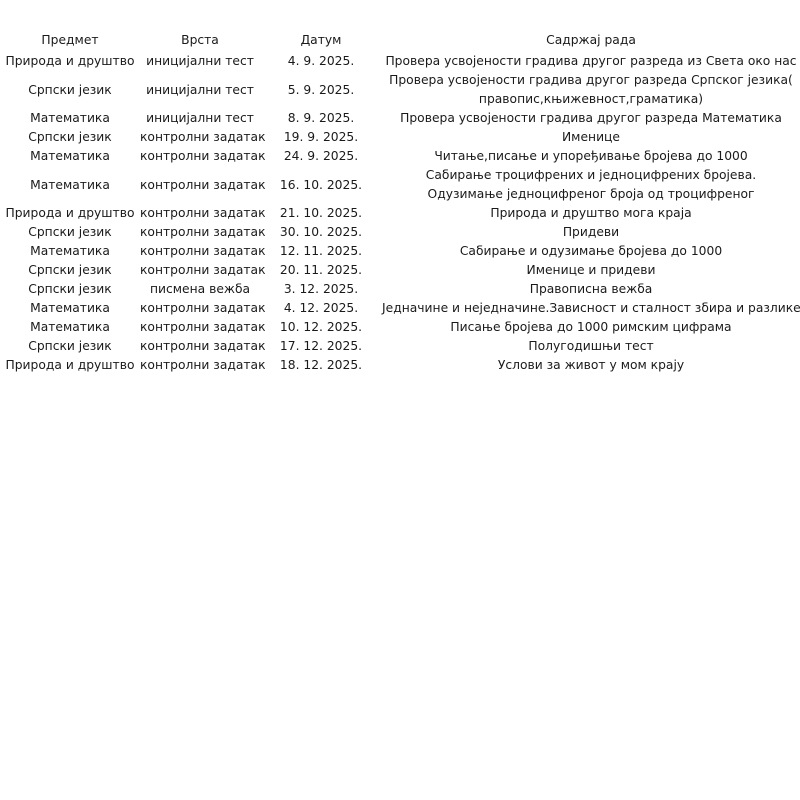 The width and height of the screenshot is (800, 800). I want to click on cell-content: Писање бројева до 1000 римским цифрама, so click(591, 327).